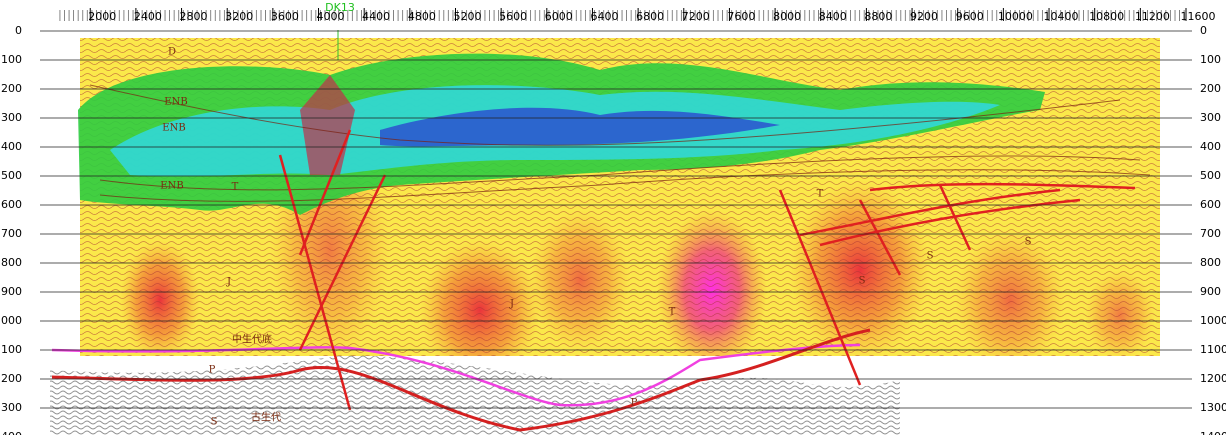  I want to click on y-tick-label: 1300, so click(11, 407).